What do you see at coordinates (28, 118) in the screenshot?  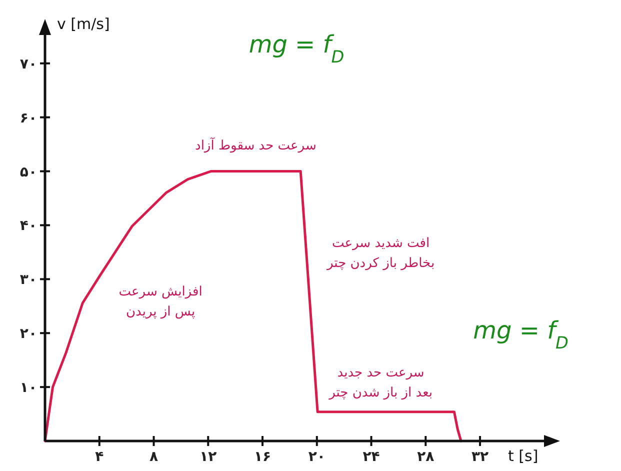 I see `y-tick-label: ۶۰` at bounding box center [28, 118].